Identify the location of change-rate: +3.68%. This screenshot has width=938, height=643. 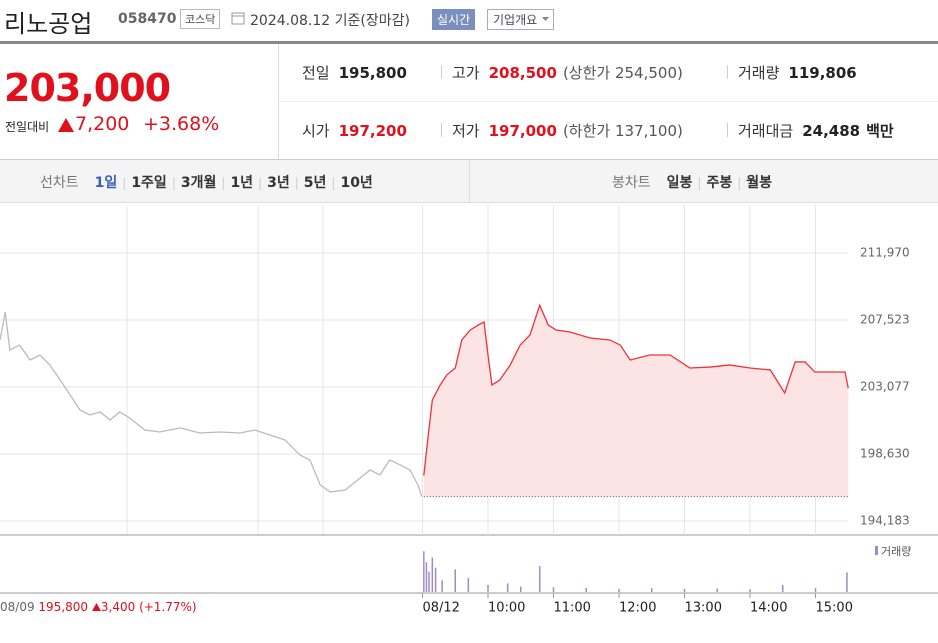
(181, 124).